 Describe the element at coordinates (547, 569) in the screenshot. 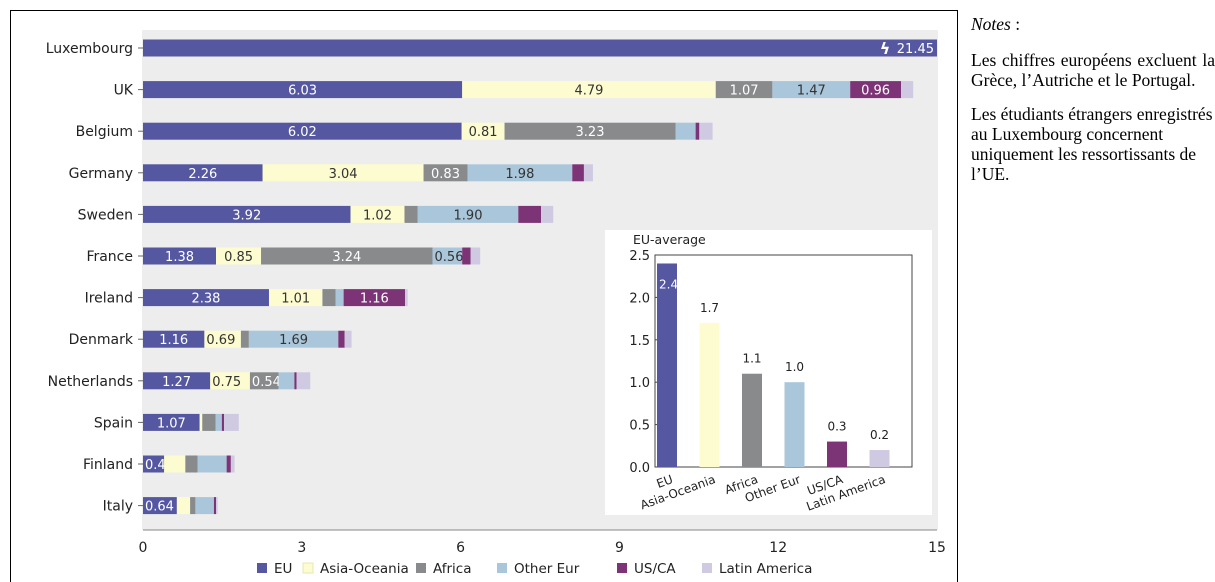

I see `legend-label-other-eur: Other Eur` at that location.